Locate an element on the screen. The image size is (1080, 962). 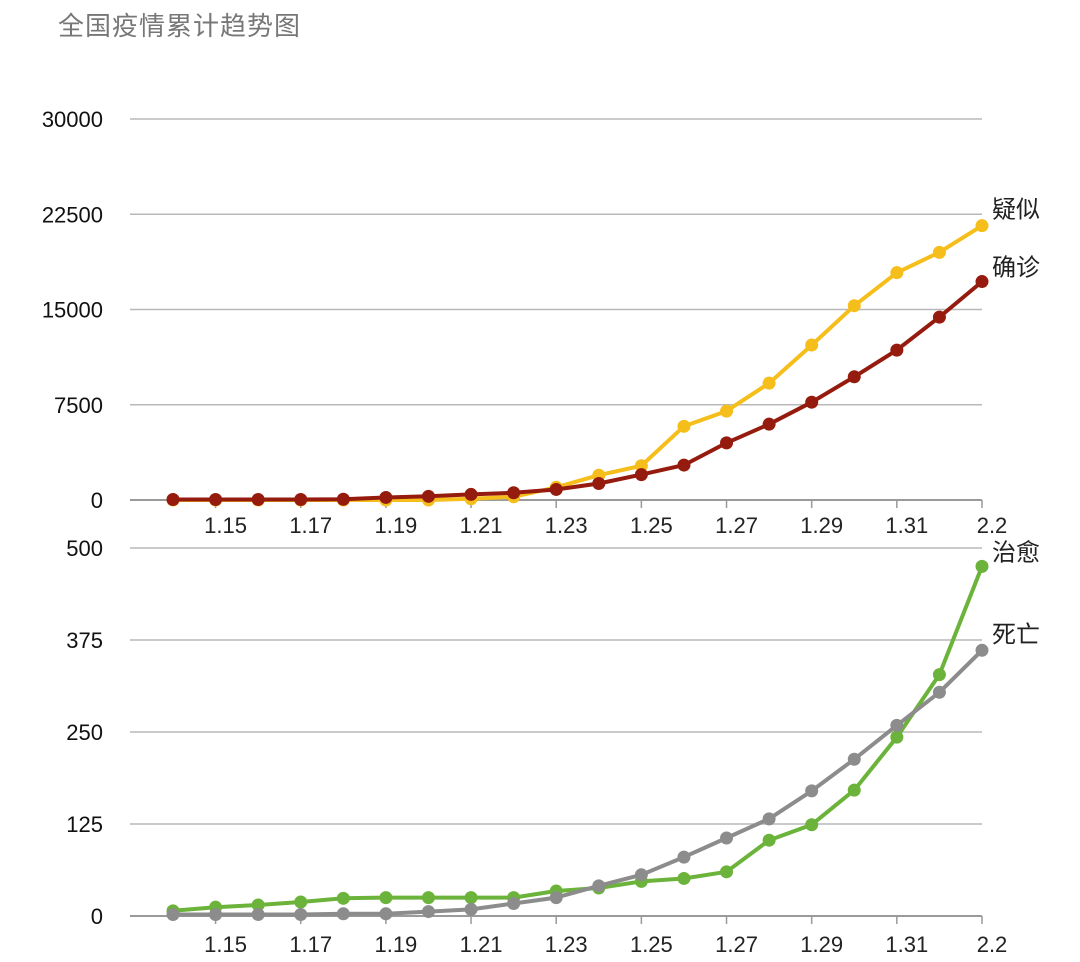
y-tick-label: 250 is located at coordinates (84, 732).